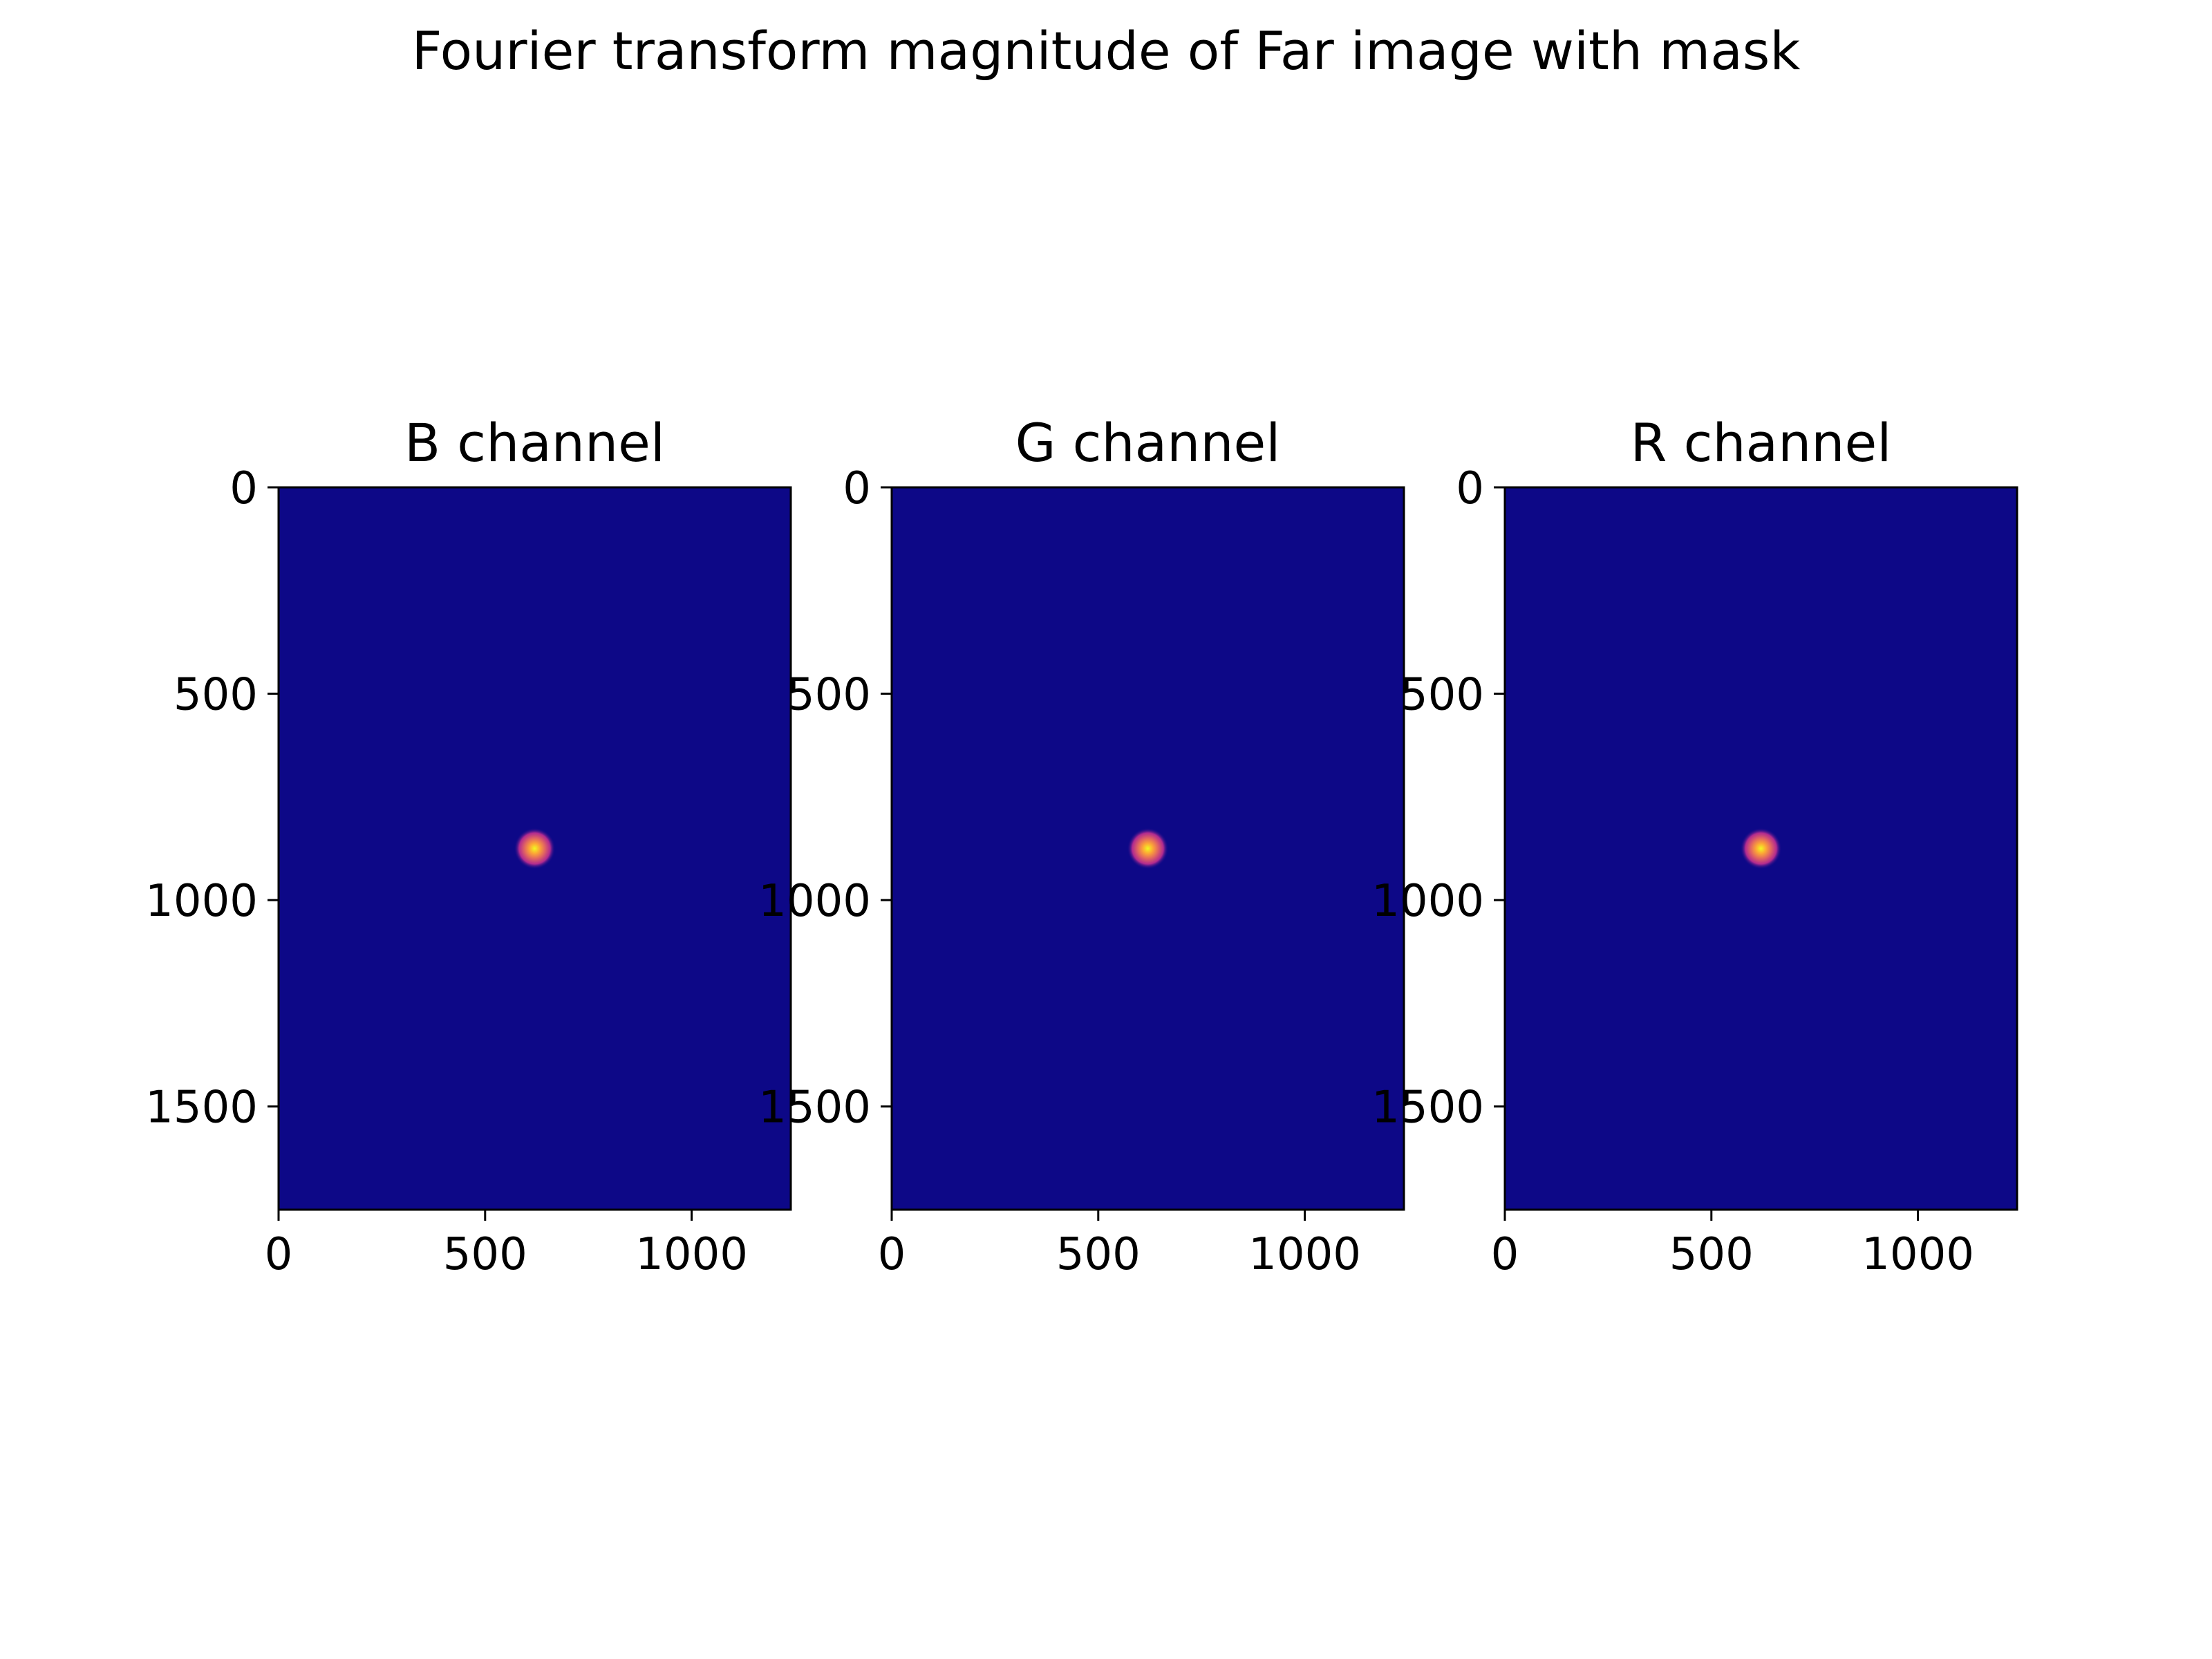  Describe the element at coordinates (1148, 443) in the screenshot. I see `panel-title: G channel` at that location.